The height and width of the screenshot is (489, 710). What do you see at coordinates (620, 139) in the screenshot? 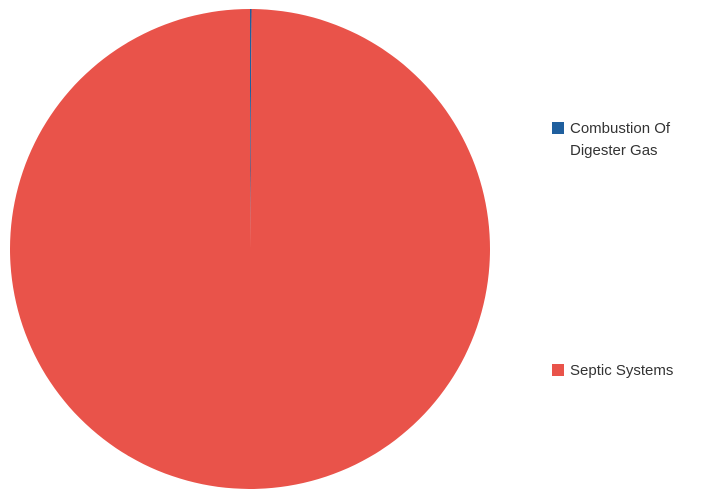
I see `legend-label-combustion-of-digester-gas: Combustion Of Digester Gas` at bounding box center [620, 139].